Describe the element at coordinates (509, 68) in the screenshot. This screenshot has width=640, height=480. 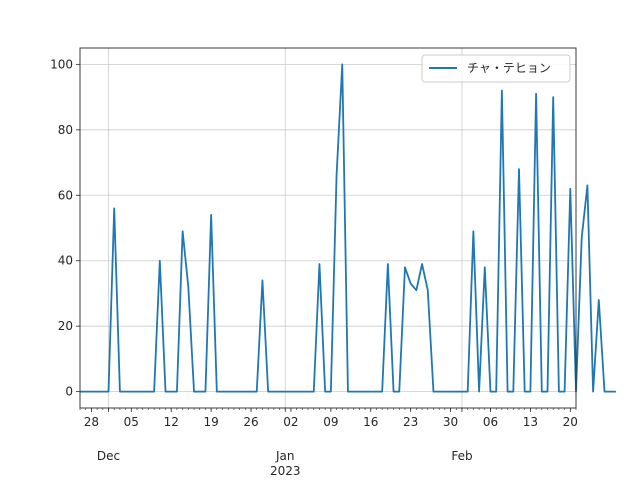
I see `legend-label: チャ・テヒョン` at that location.